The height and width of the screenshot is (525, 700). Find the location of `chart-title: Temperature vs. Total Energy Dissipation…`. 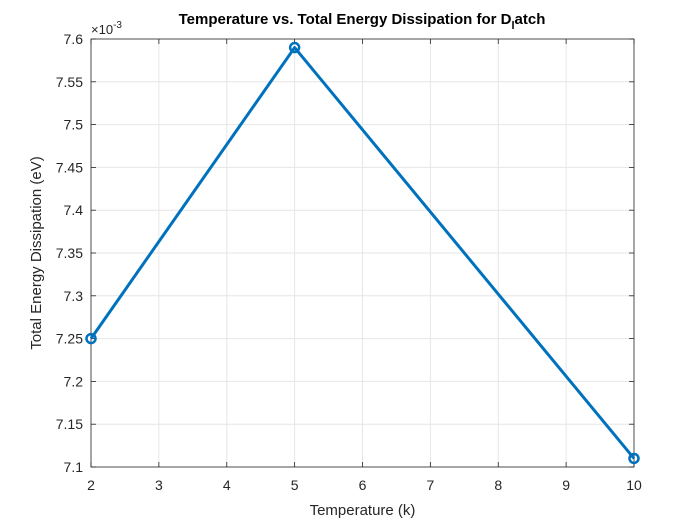

chart-title: Temperature vs. Total Energy Dissipation… is located at coordinates (362, 21).